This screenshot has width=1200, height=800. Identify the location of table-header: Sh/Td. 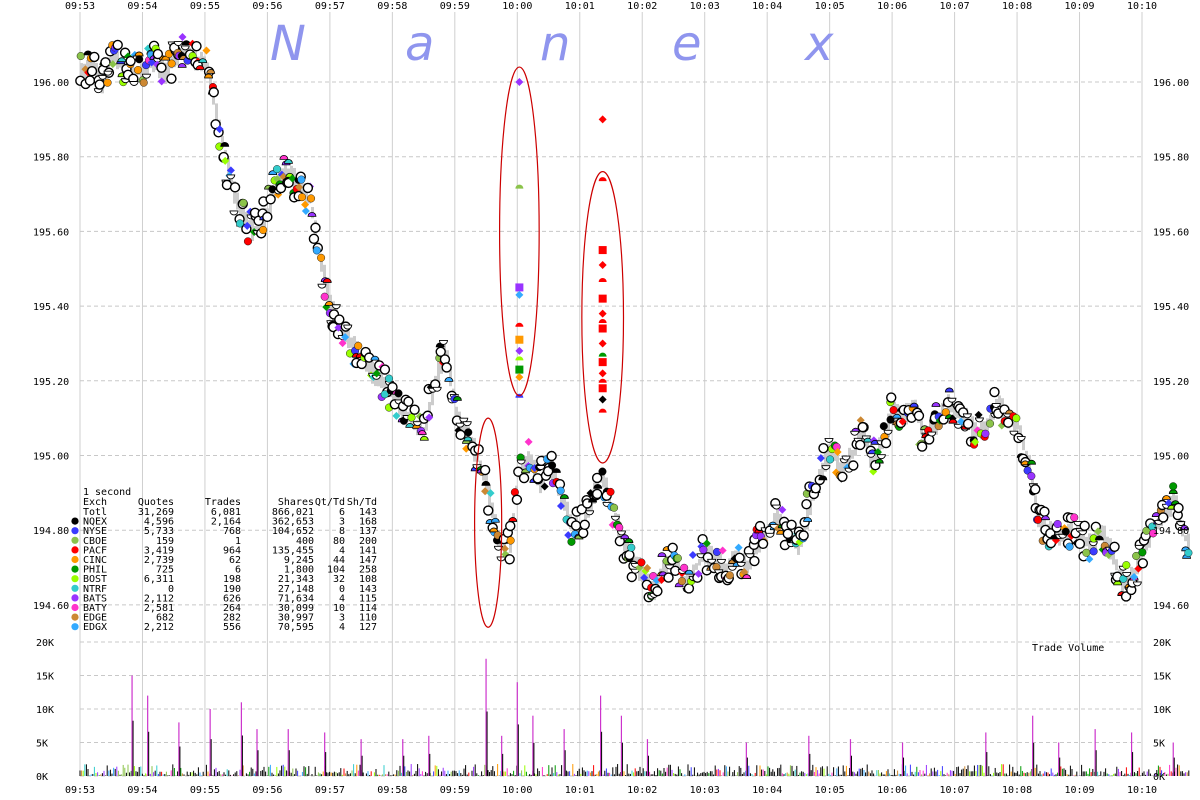
(362, 502).